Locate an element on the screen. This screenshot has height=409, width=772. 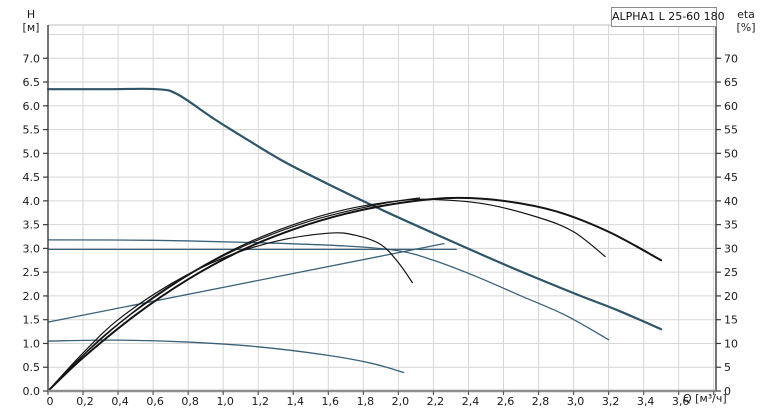
x-tick-label: 2,4 is located at coordinates (471, 401).